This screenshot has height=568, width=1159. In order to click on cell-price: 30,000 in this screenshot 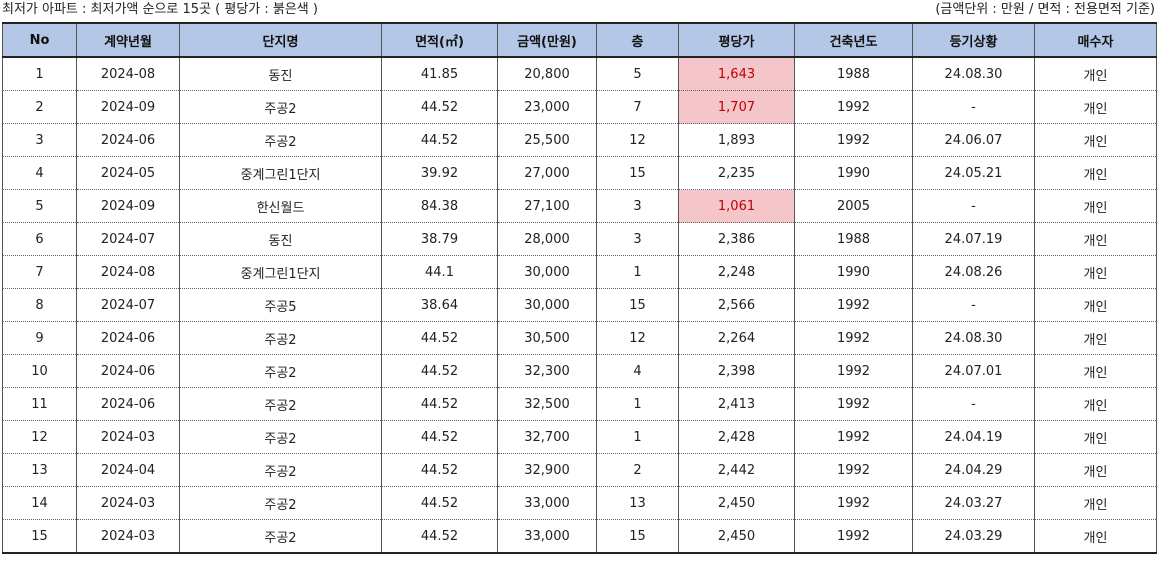, I will do `click(547, 272)`.